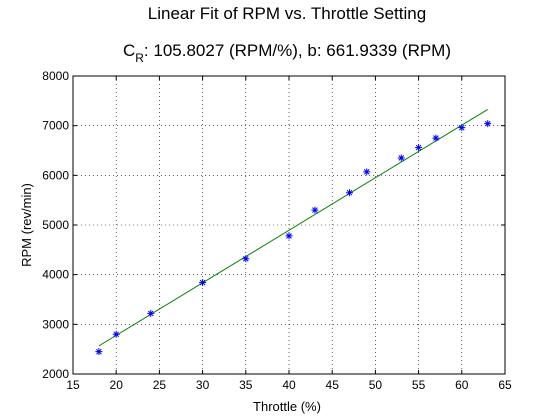 Image resolution: width=560 pixels, height=420 pixels. Describe the element at coordinates (117, 385) in the screenshot. I see `x-tick-label: 20` at that location.